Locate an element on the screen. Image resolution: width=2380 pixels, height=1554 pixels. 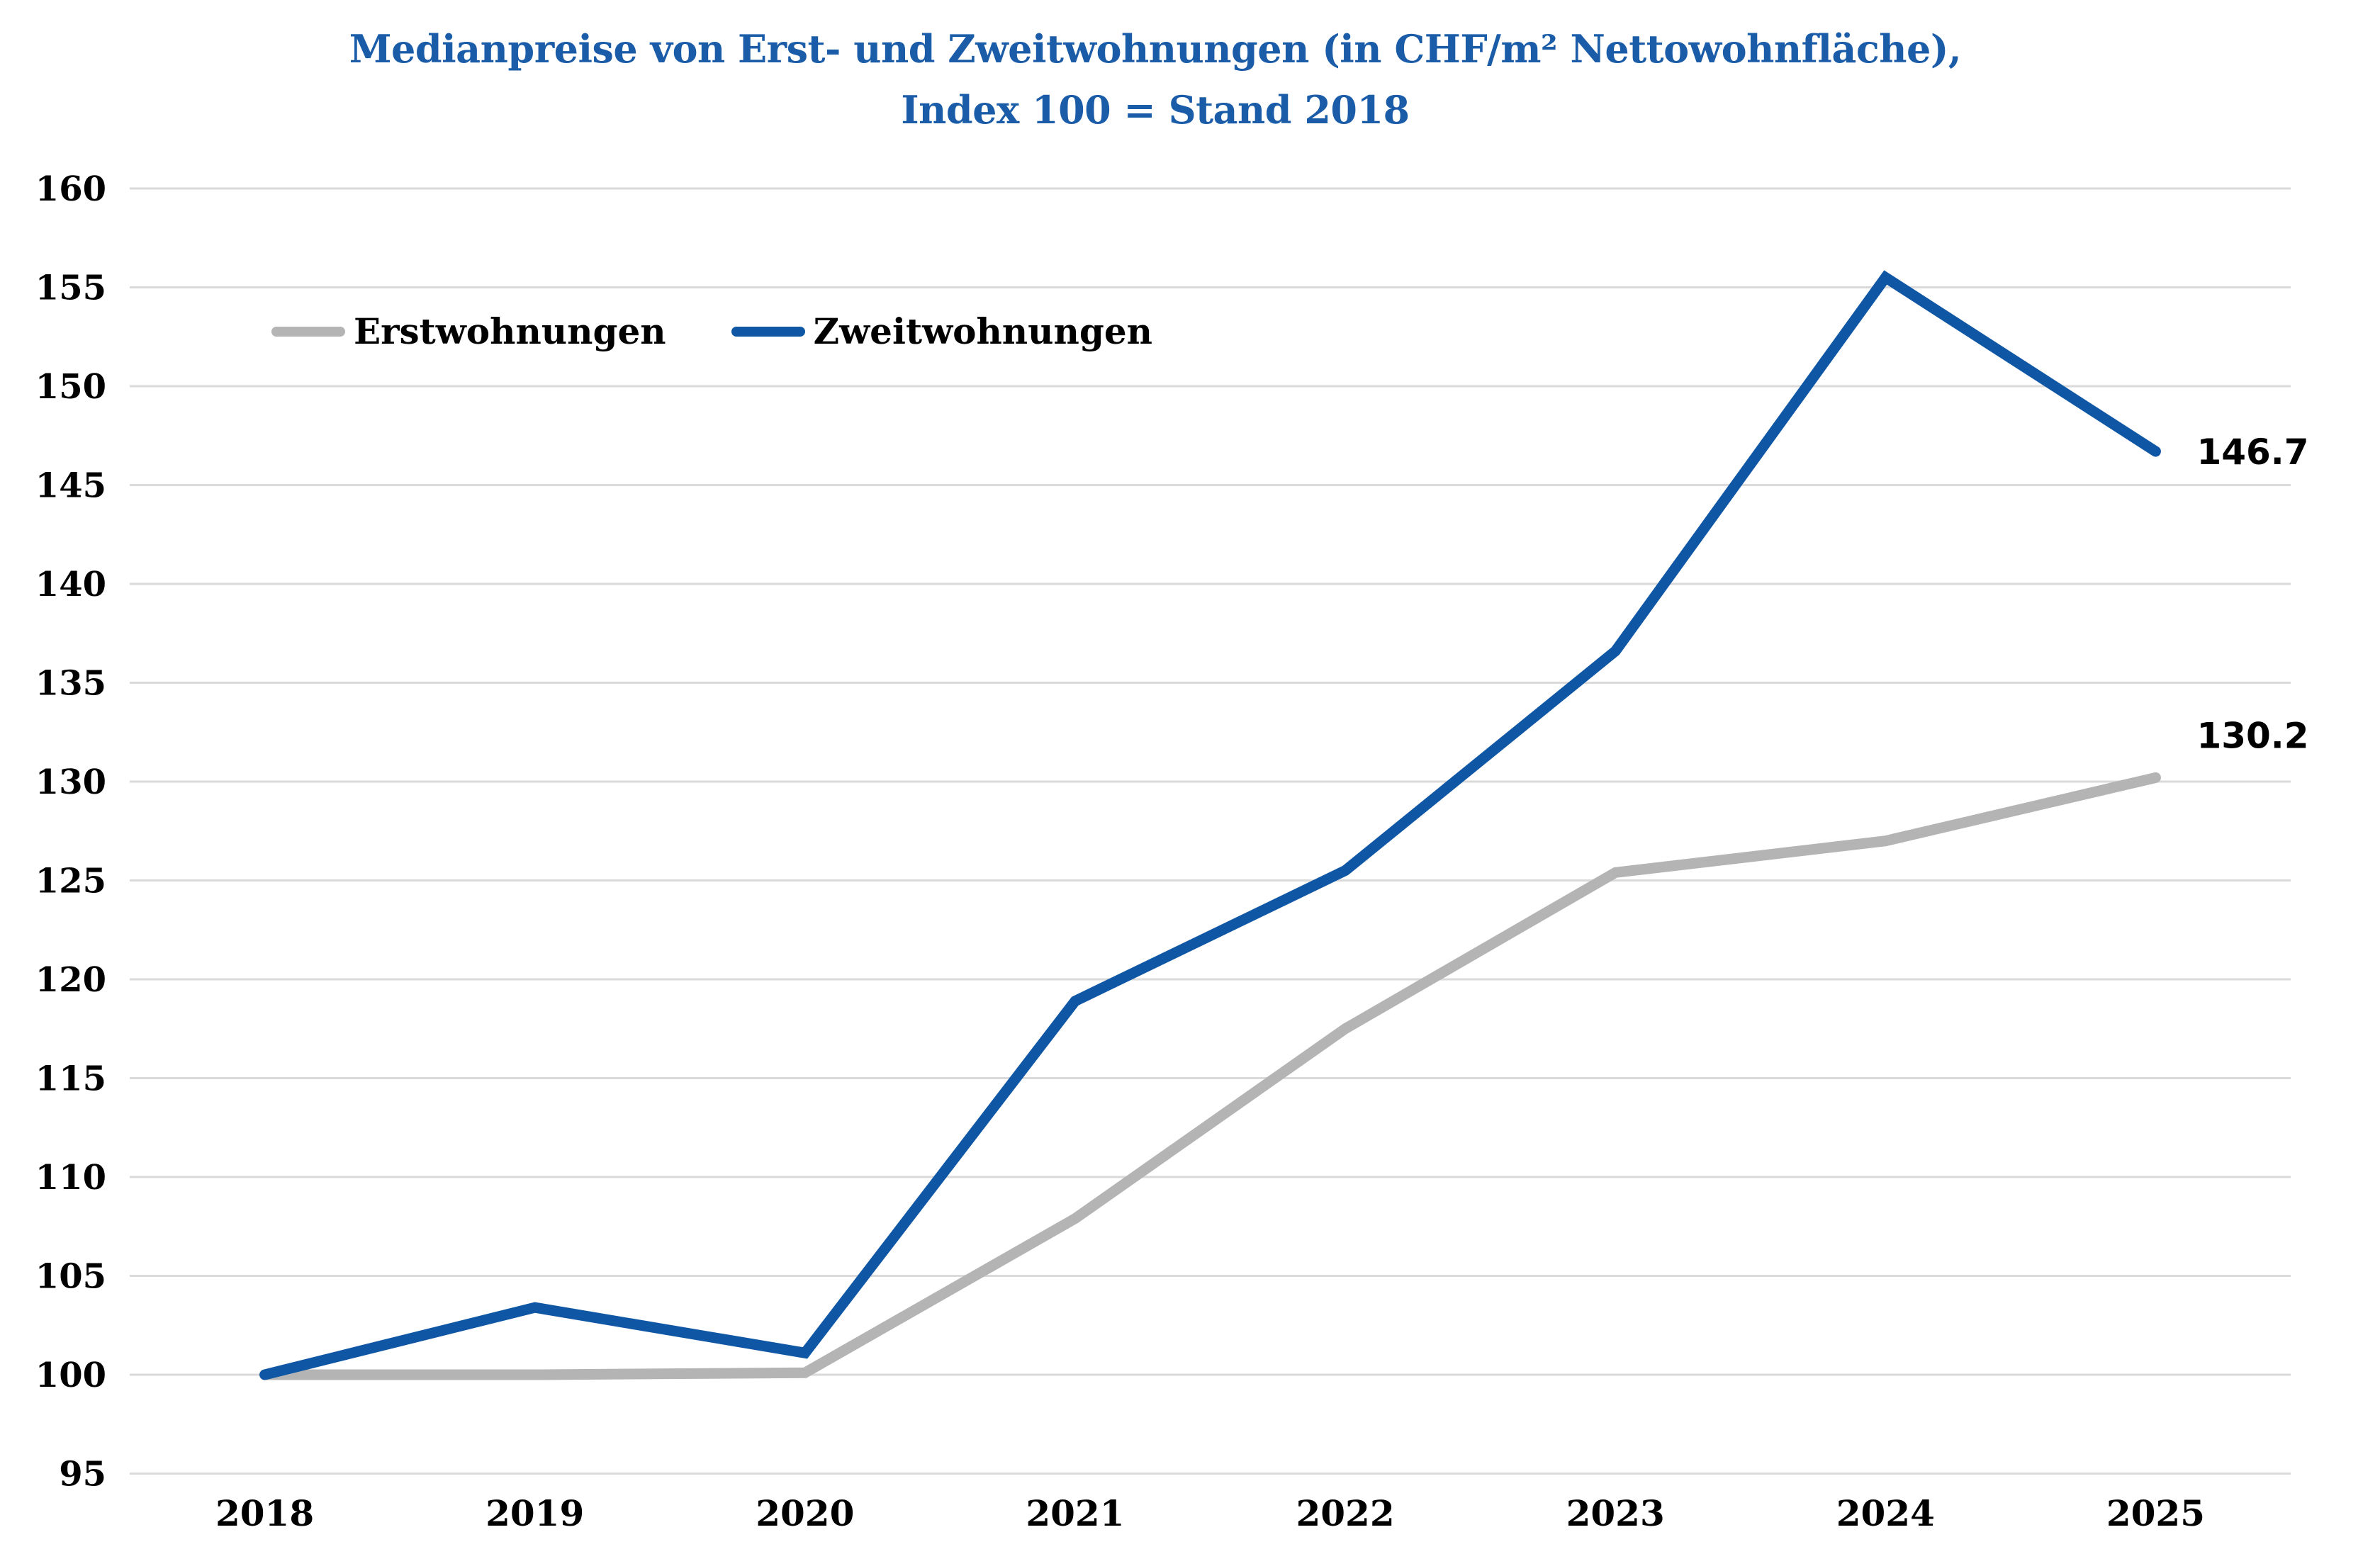
x-tick-label: 2025 is located at coordinates (2155, 1513).